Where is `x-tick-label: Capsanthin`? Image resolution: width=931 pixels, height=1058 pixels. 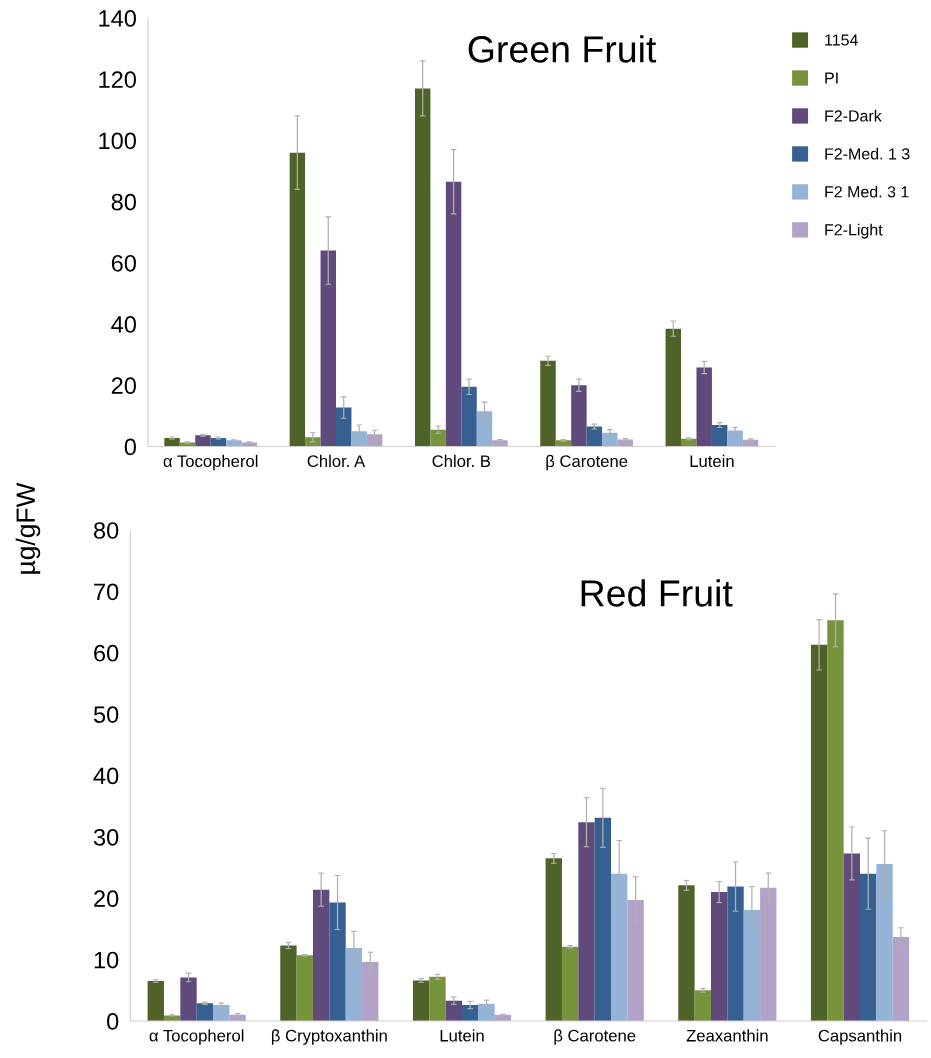 x-tick-label: Capsanthin is located at coordinates (860, 1037).